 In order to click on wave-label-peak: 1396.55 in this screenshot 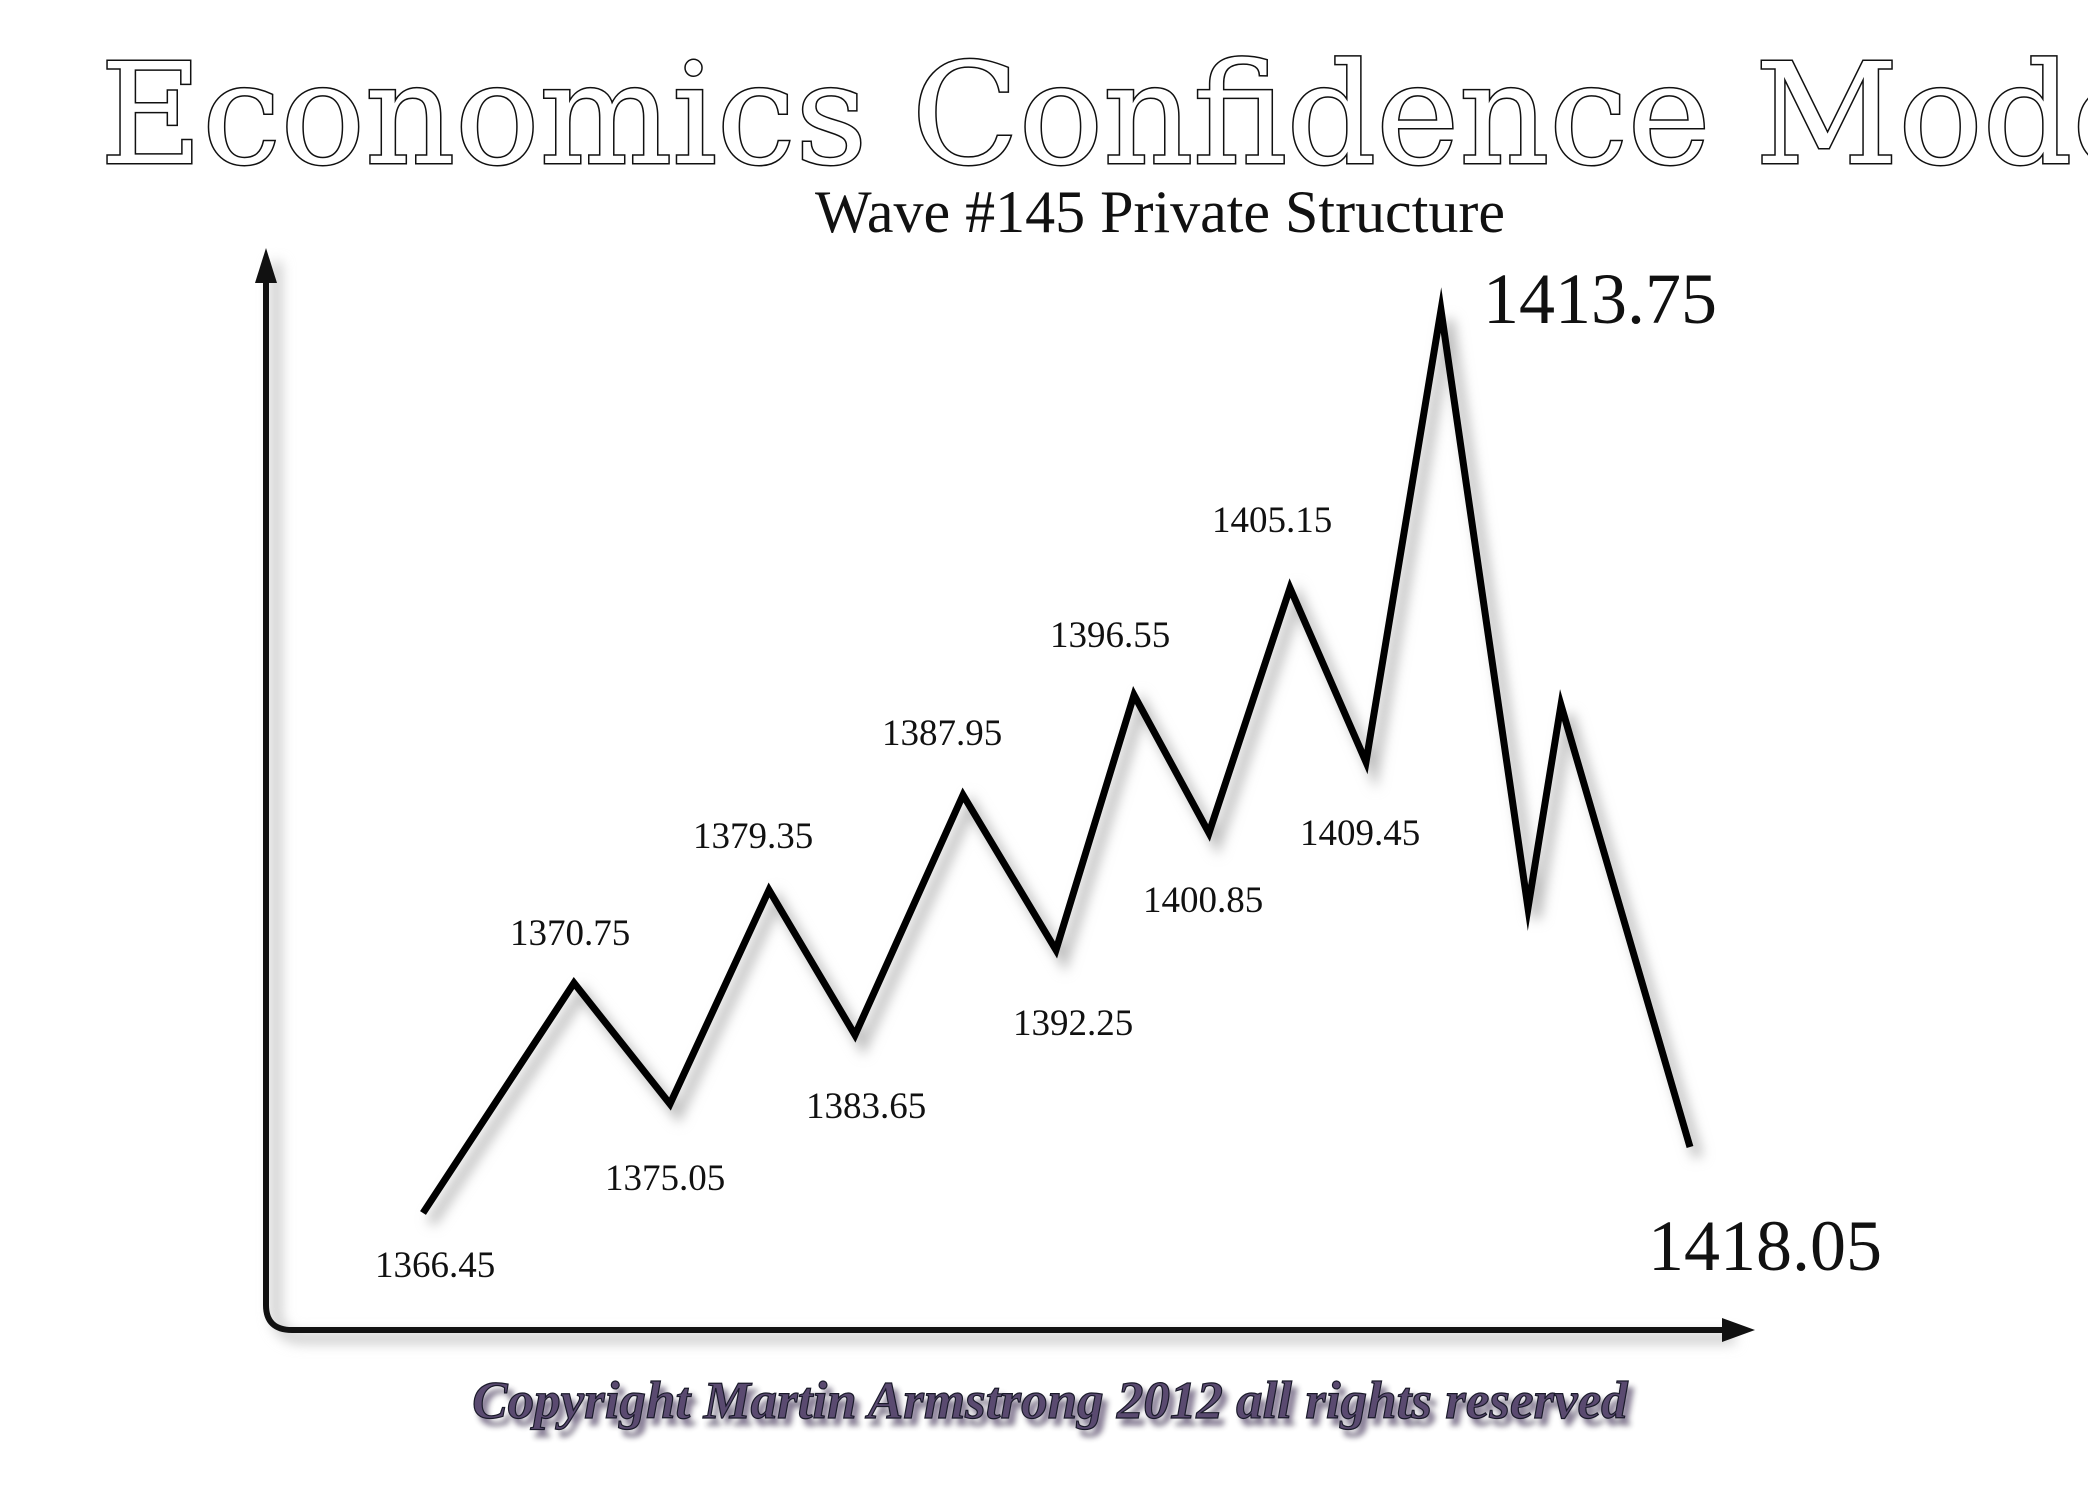, I will do `click(1110, 635)`.